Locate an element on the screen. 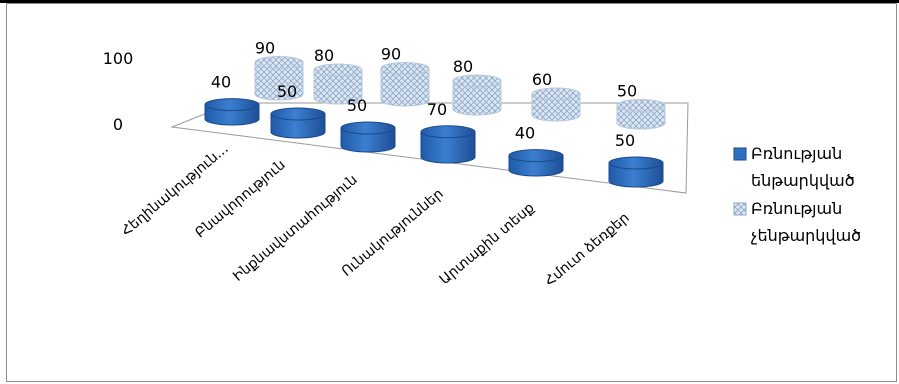  y-tick-label: 100 is located at coordinates (118, 58).